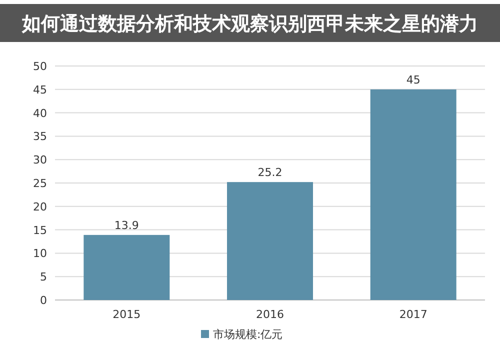 The height and width of the screenshot is (362, 500). Describe the element at coordinates (270, 173) in the screenshot. I see `data-label: 25.2` at that location.